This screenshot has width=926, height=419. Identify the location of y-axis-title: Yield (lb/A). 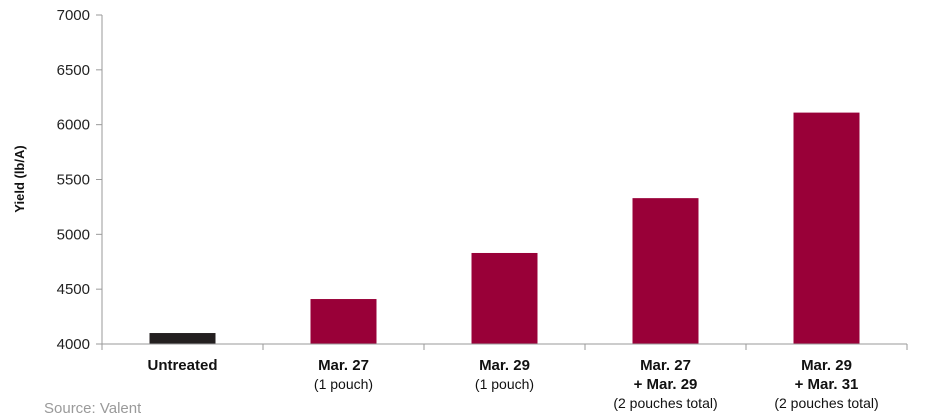
(19, 178).